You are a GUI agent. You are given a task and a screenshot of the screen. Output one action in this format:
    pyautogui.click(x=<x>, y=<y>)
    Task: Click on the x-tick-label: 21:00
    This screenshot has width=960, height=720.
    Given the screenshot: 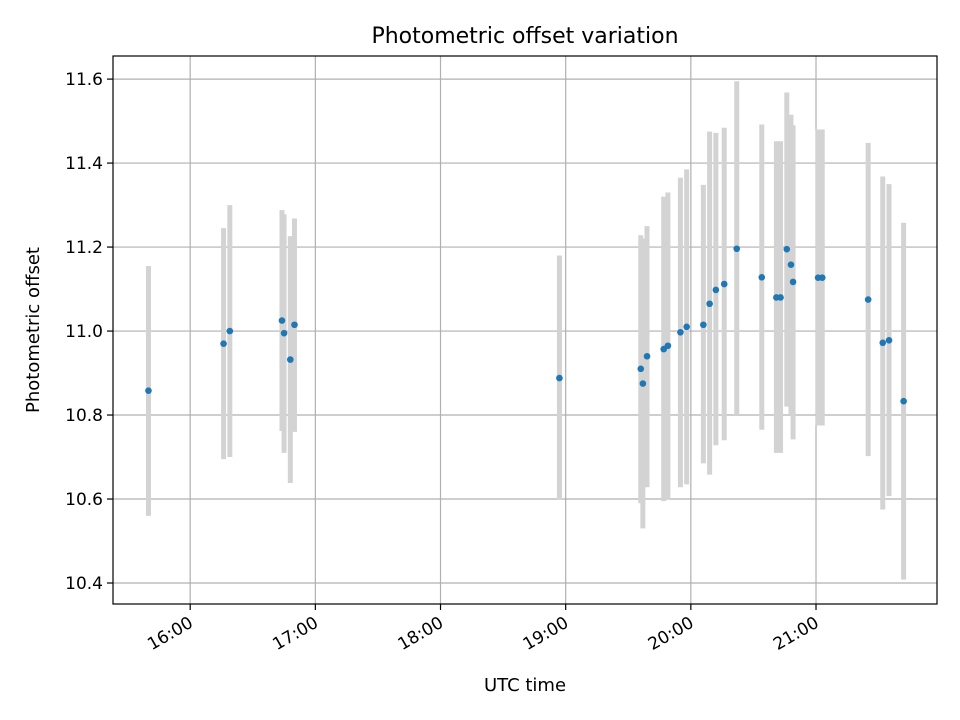 What is the action you would take?
    pyautogui.click(x=796, y=634)
    